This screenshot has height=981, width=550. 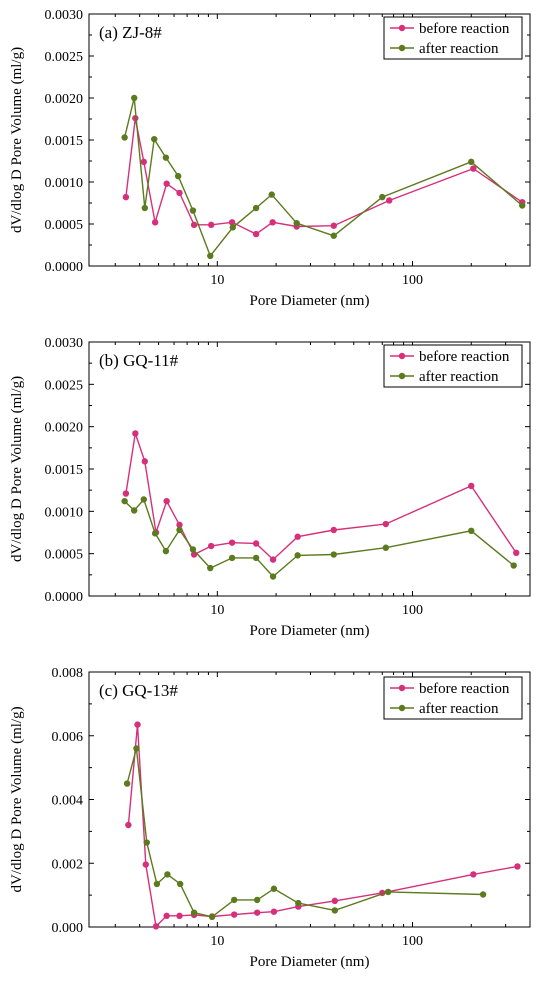 What do you see at coordinates (64, 428) in the screenshot?
I see `y-tick-label: 0.0020` at bounding box center [64, 428].